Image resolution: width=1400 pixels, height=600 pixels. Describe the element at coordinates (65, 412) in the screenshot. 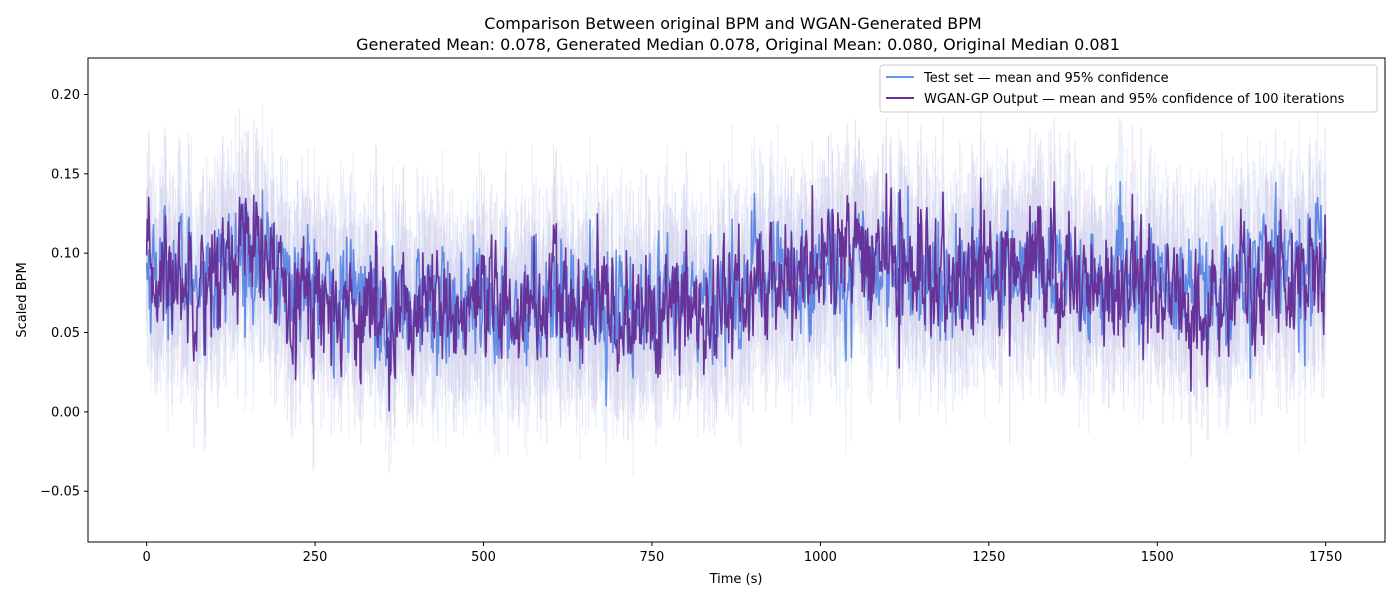

I see `y-tick-label: 0.00` at that location.